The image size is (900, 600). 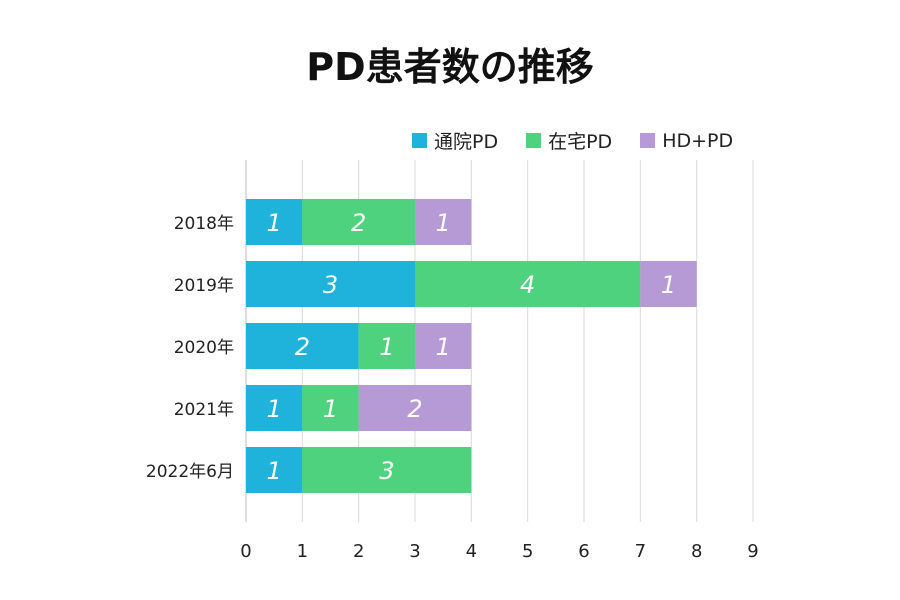 What do you see at coordinates (450, 67) in the screenshot?
I see `chart-title: PD患者数の推移` at bounding box center [450, 67].